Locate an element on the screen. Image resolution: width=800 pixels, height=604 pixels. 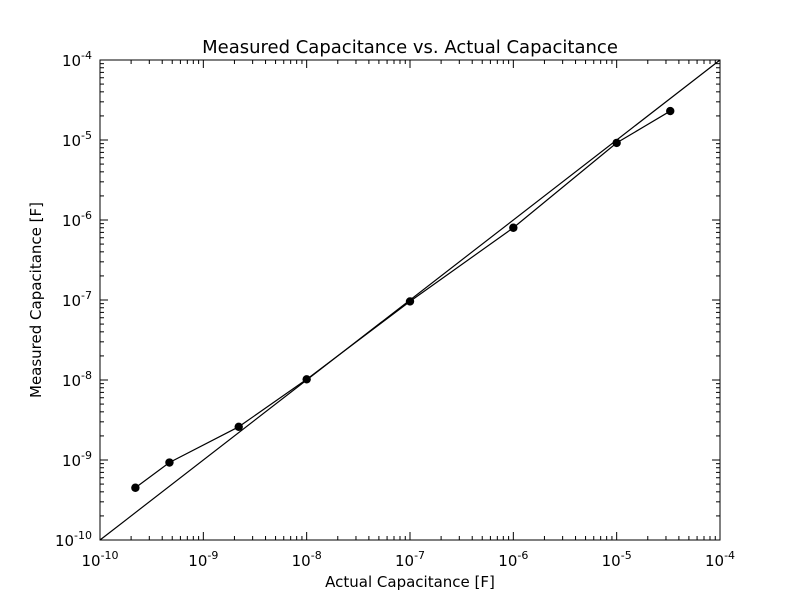
x-tick-label: 10⁻¹⁰ is located at coordinates (99, 559).